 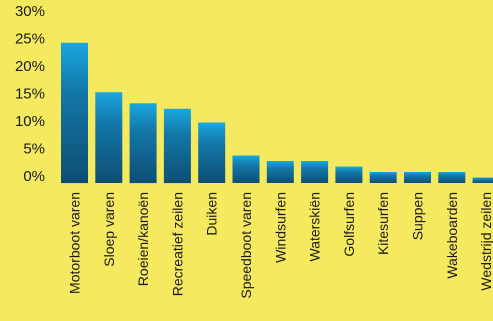 What do you see at coordinates (75, 243) in the screenshot?
I see `x-tick-label: Motorboot varen` at bounding box center [75, 243].